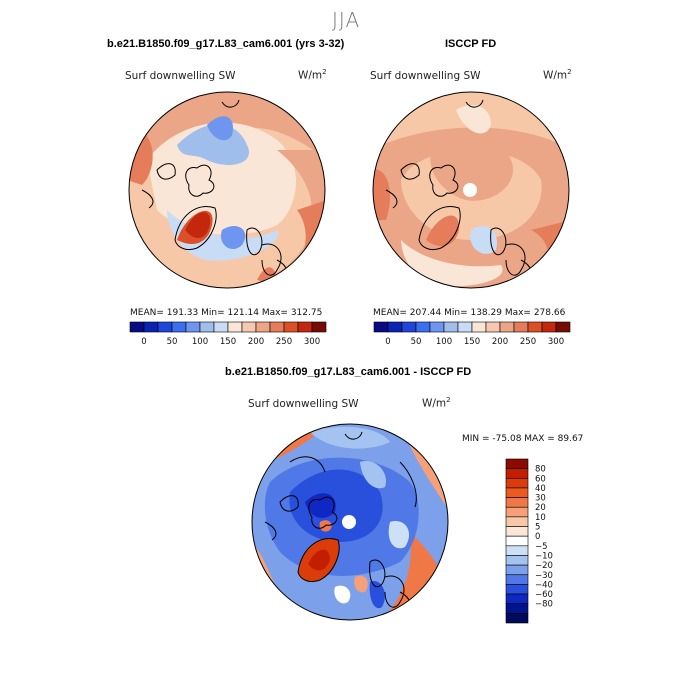  What do you see at coordinates (540, 508) in the screenshot?
I see `colorbar-tick-label: 20` at bounding box center [540, 508].